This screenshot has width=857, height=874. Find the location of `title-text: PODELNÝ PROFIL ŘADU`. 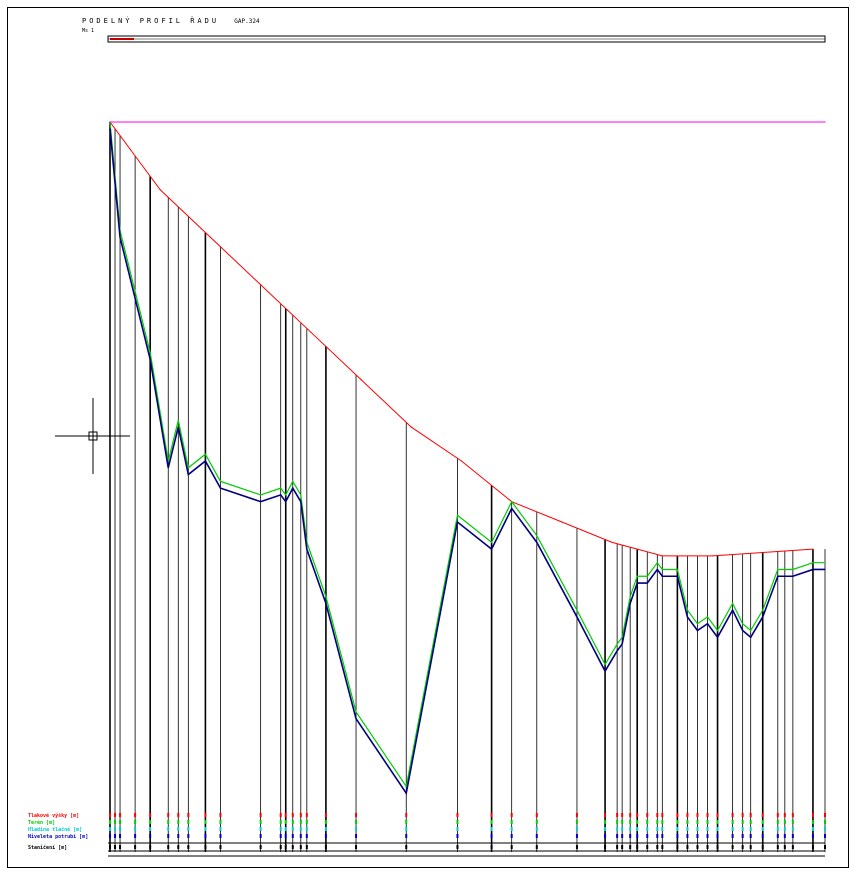

title-text: PODELNÝ PROFIL ŘADU is located at coordinates (151, 21).